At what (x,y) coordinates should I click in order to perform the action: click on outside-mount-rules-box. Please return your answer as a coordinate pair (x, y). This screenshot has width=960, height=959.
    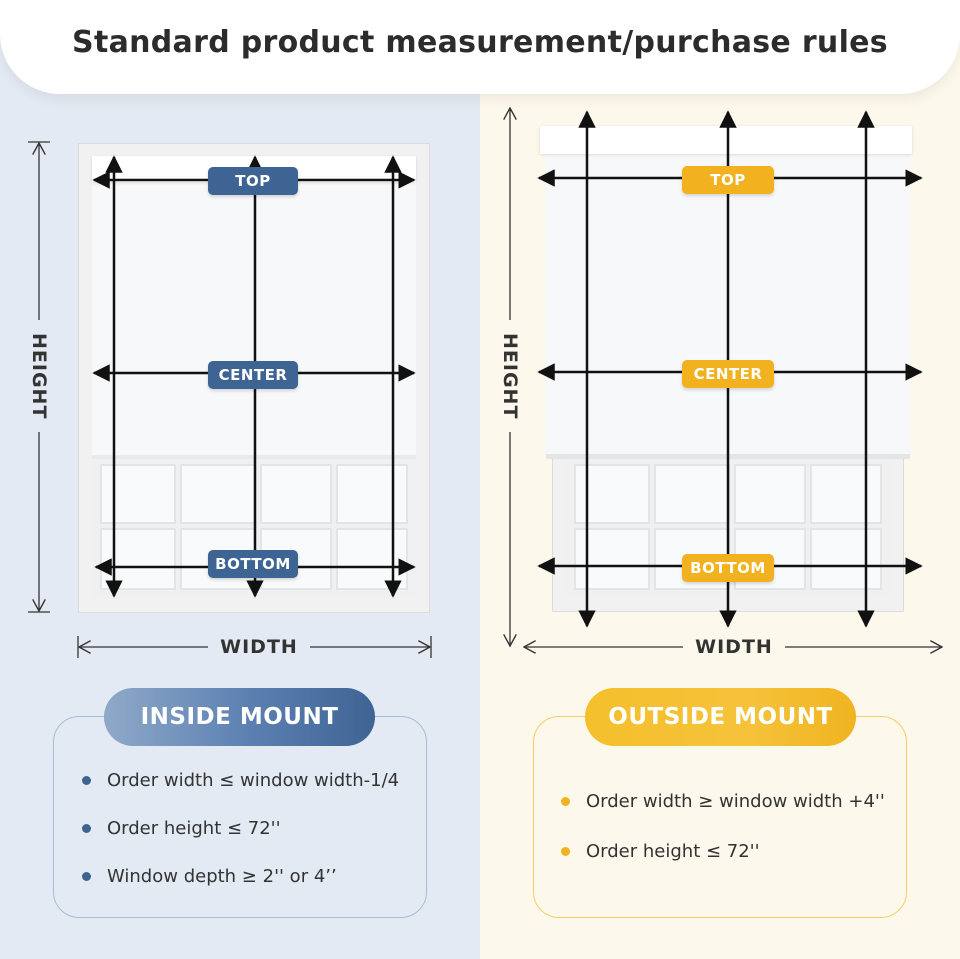
    Looking at the image, I should click on (720, 817).